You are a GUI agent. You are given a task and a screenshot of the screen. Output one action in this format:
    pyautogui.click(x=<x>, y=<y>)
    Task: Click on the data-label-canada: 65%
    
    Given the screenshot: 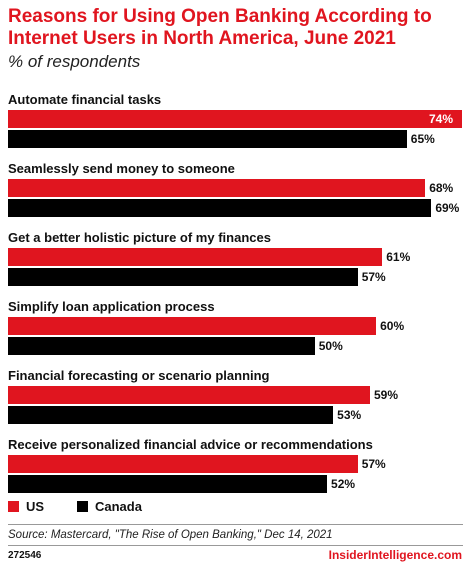 What is the action you would take?
    pyautogui.click(x=422, y=139)
    